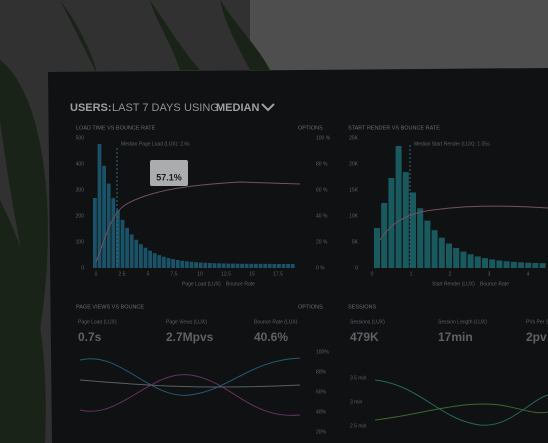 The height and width of the screenshot is (443, 548). Describe the element at coordinates (240, 284) in the screenshot. I see `legend-entry: Bounce Rate` at that location.